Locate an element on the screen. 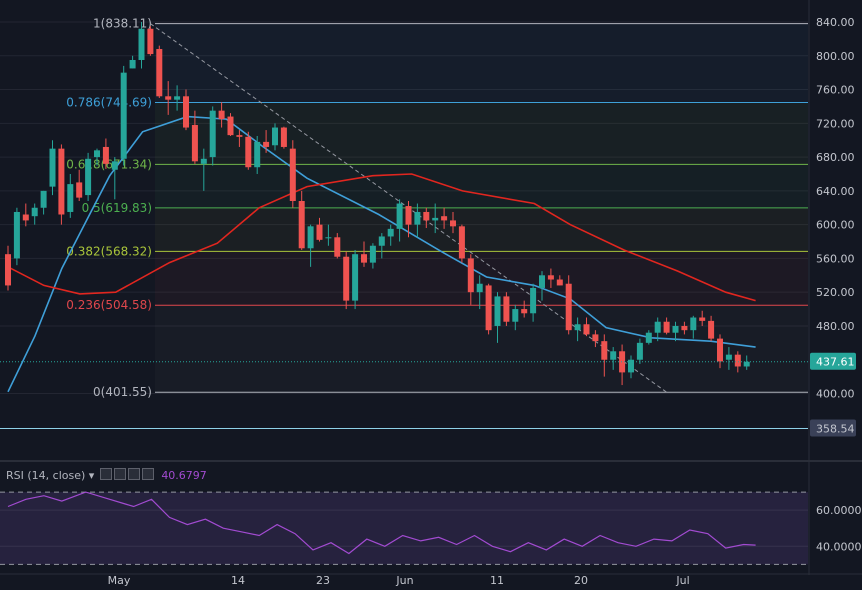 The width and height of the screenshot is (862, 590). rsi-pane: 60.0000 40.0000 is located at coordinates (431, 528).